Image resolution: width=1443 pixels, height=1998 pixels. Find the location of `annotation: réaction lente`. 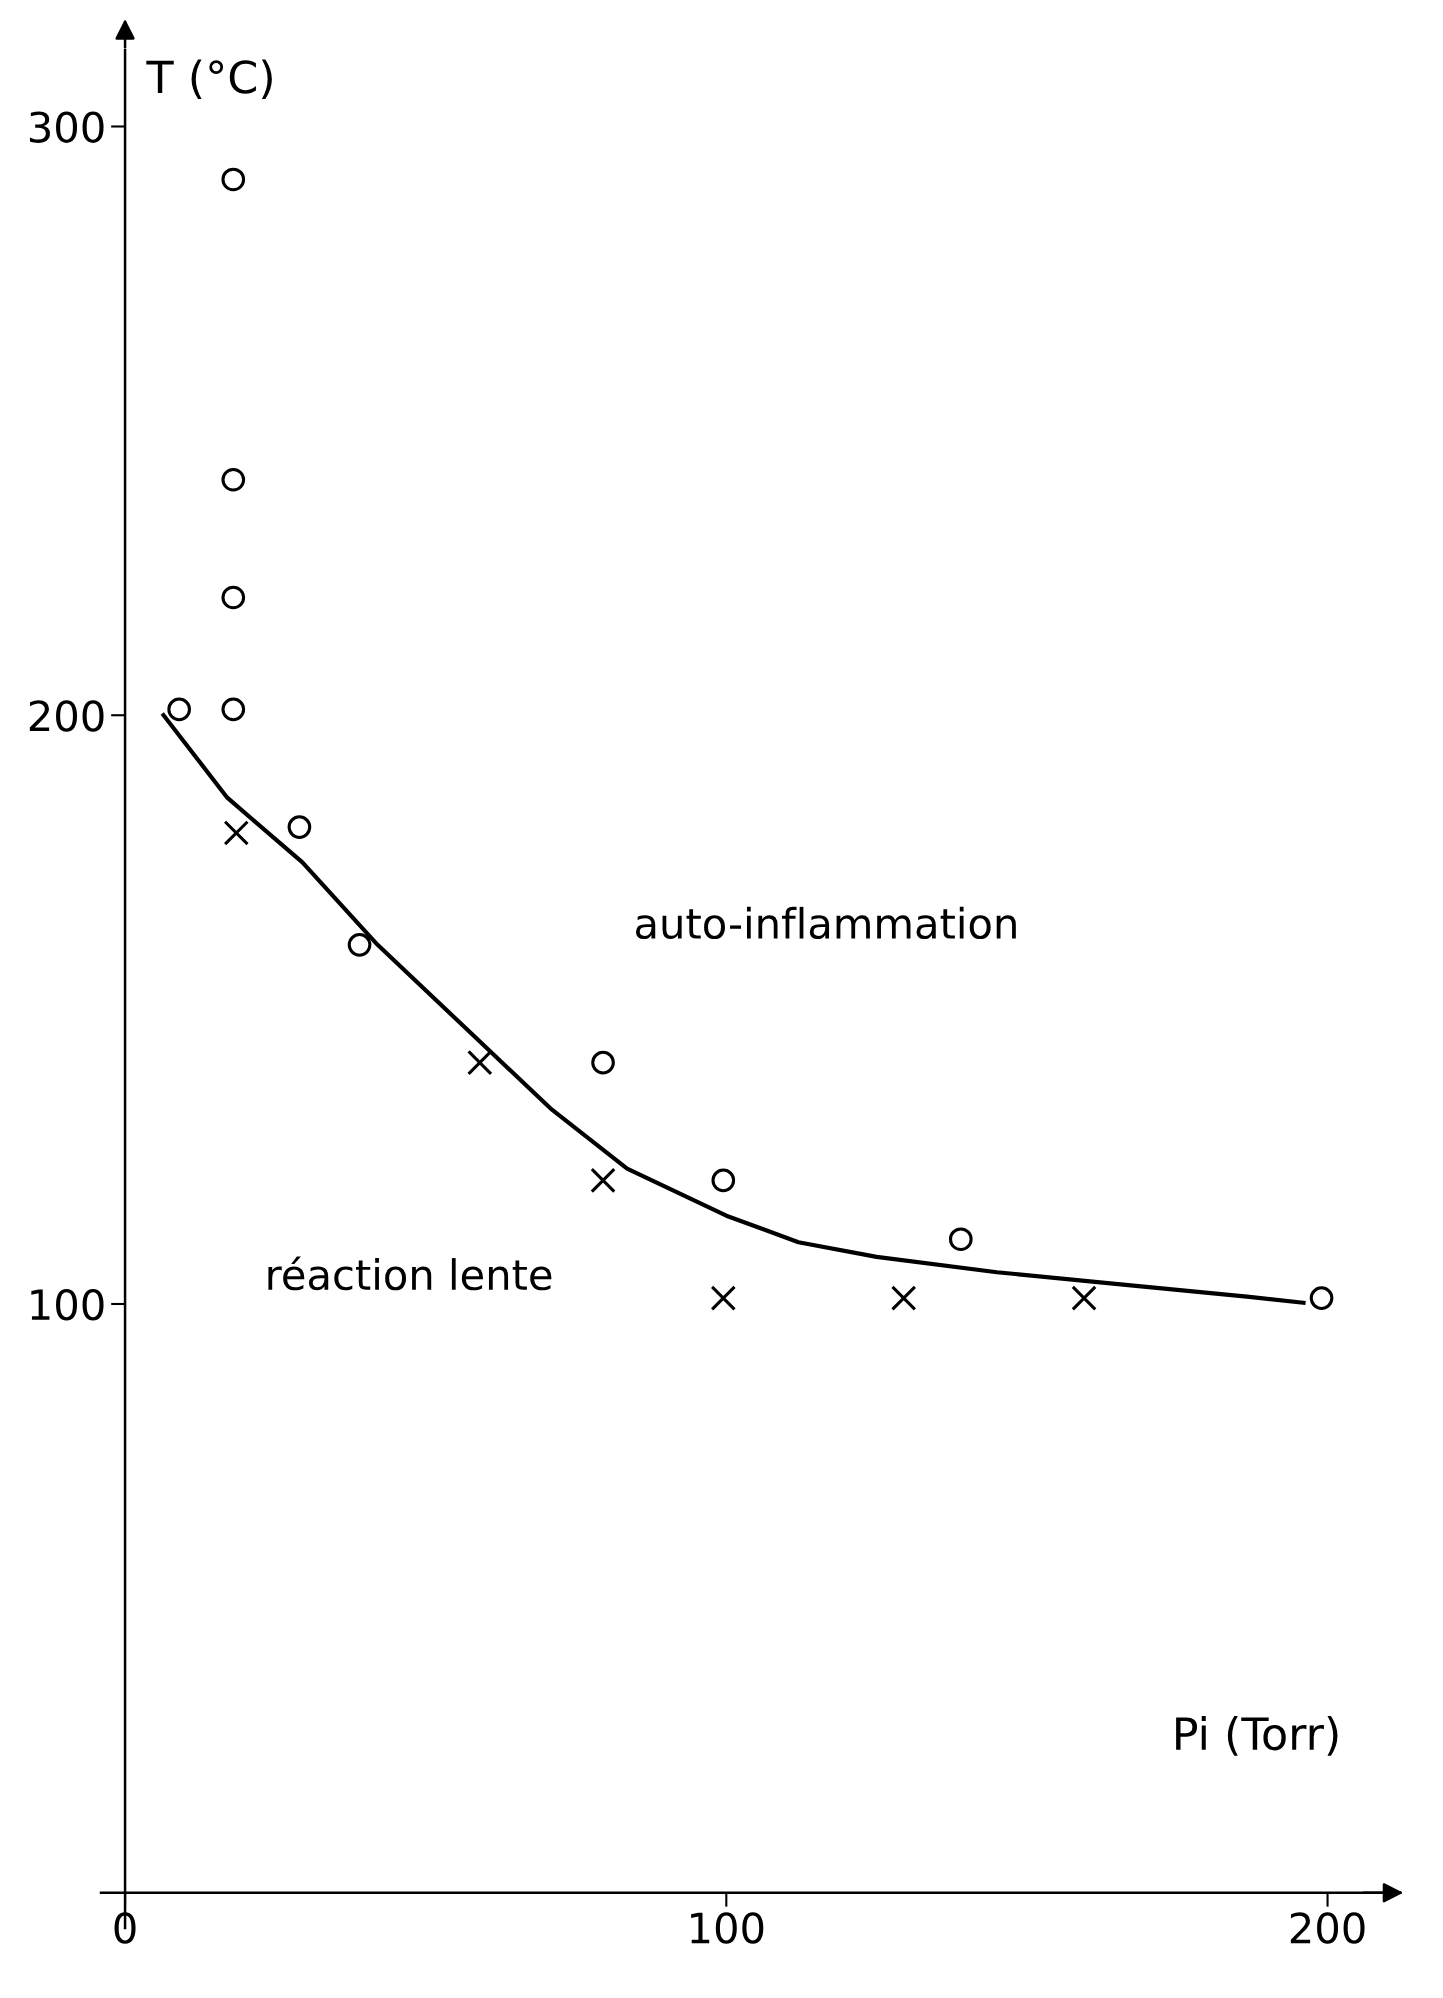

annotation: réaction lente is located at coordinates (410, 1273).